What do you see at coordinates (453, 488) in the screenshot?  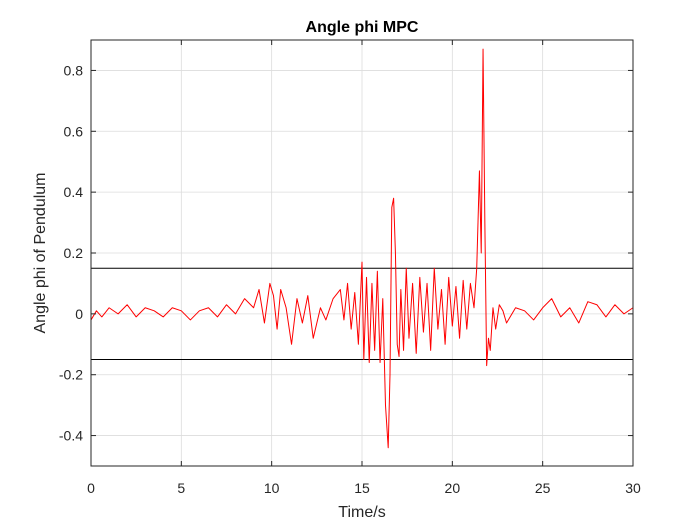 I see `x-tick-label: 20` at bounding box center [453, 488].